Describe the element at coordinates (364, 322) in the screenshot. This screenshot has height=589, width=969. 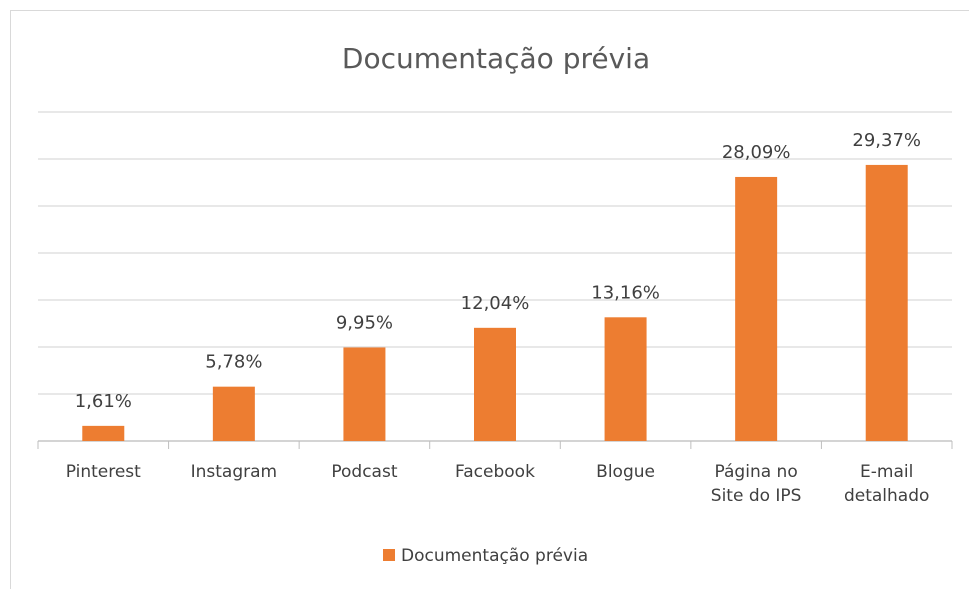
I see `data-label: 9,95%` at that location.